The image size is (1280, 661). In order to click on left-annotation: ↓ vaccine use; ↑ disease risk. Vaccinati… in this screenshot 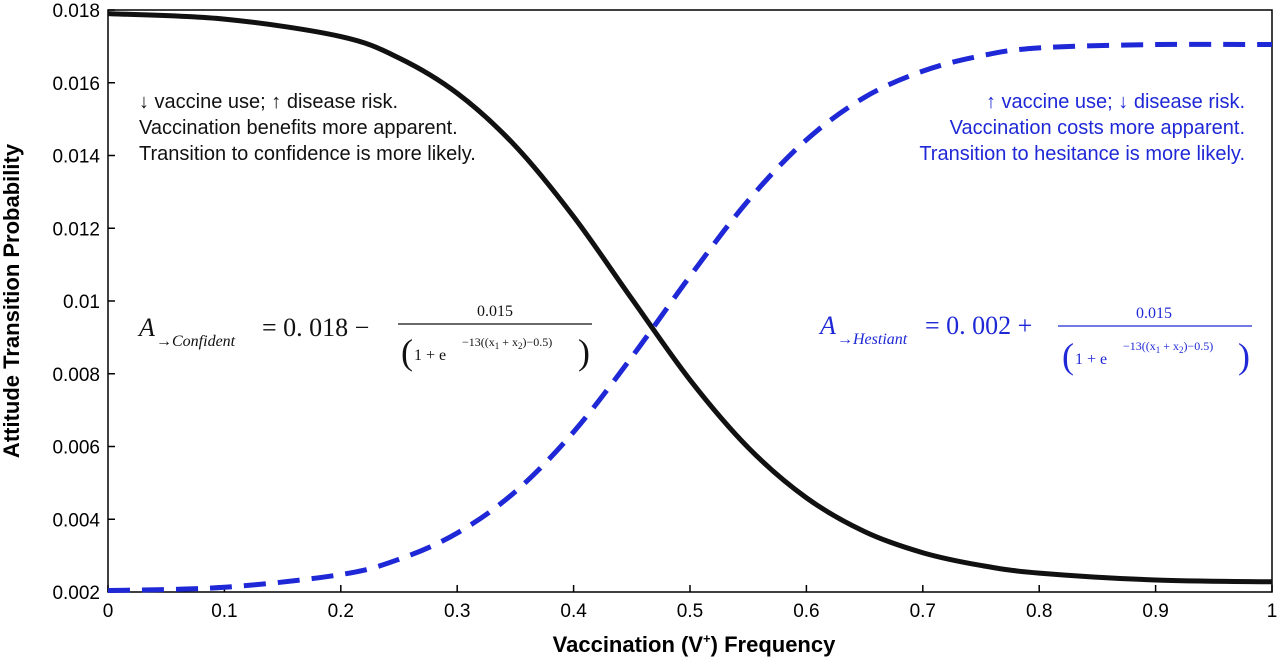, I will do `click(307, 128)`.